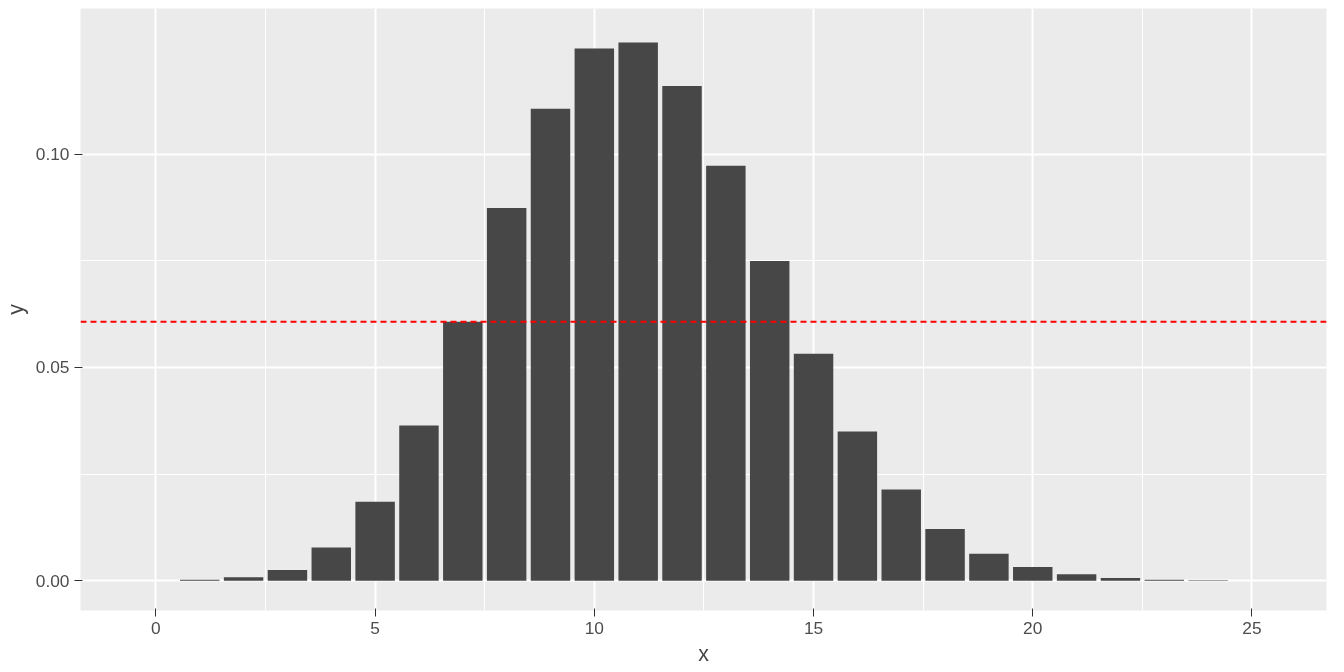 The image size is (1344, 672). What do you see at coordinates (704, 653) in the screenshot?
I see `x-axis-title: x` at bounding box center [704, 653].